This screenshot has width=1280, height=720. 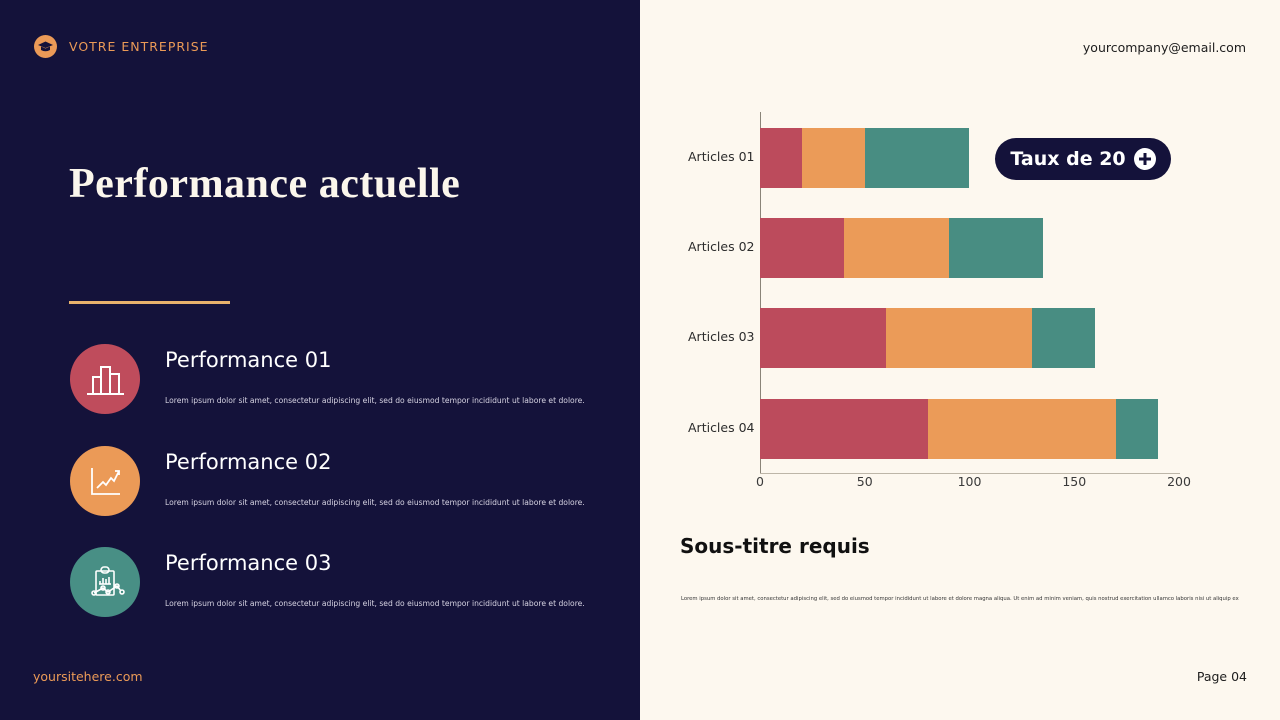 I want to click on performance-title: Performance 02, so click(x=248, y=462).